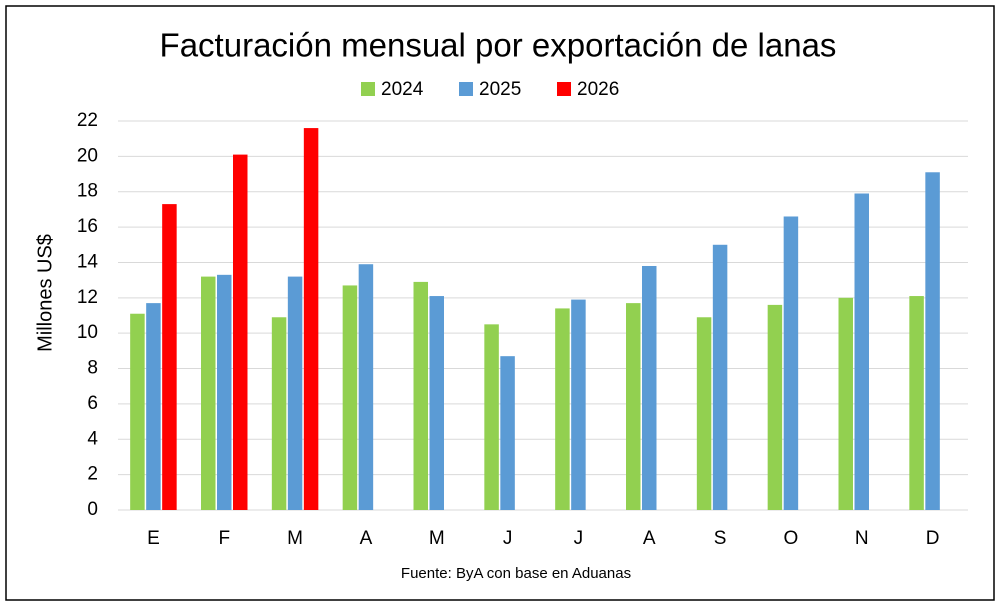 Image resolution: width=1000 pixels, height=608 pixels. Describe the element at coordinates (88, 261) in the screenshot. I see `y-tick-label: 14` at that location.